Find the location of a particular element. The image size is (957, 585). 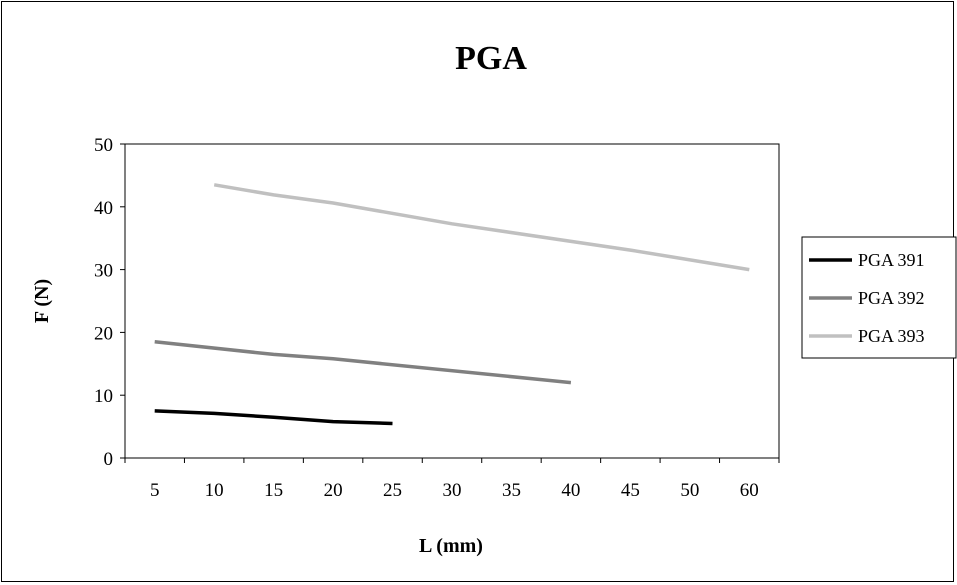

y-tick-label: 10 is located at coordinates (103, 396).